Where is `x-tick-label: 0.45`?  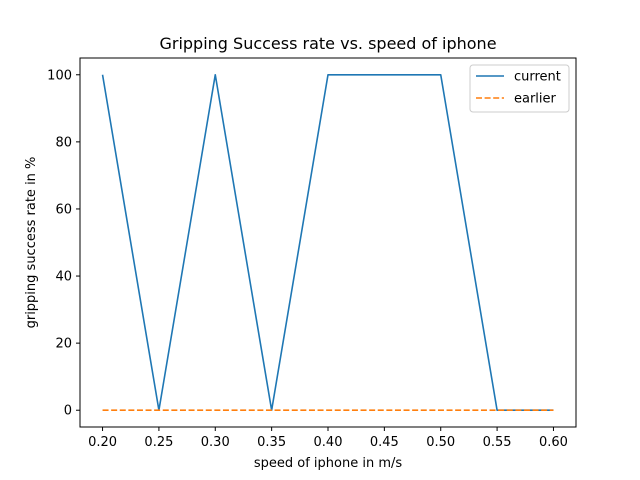 x-tick-label: 0.45 is located at coordinates (384, 442).